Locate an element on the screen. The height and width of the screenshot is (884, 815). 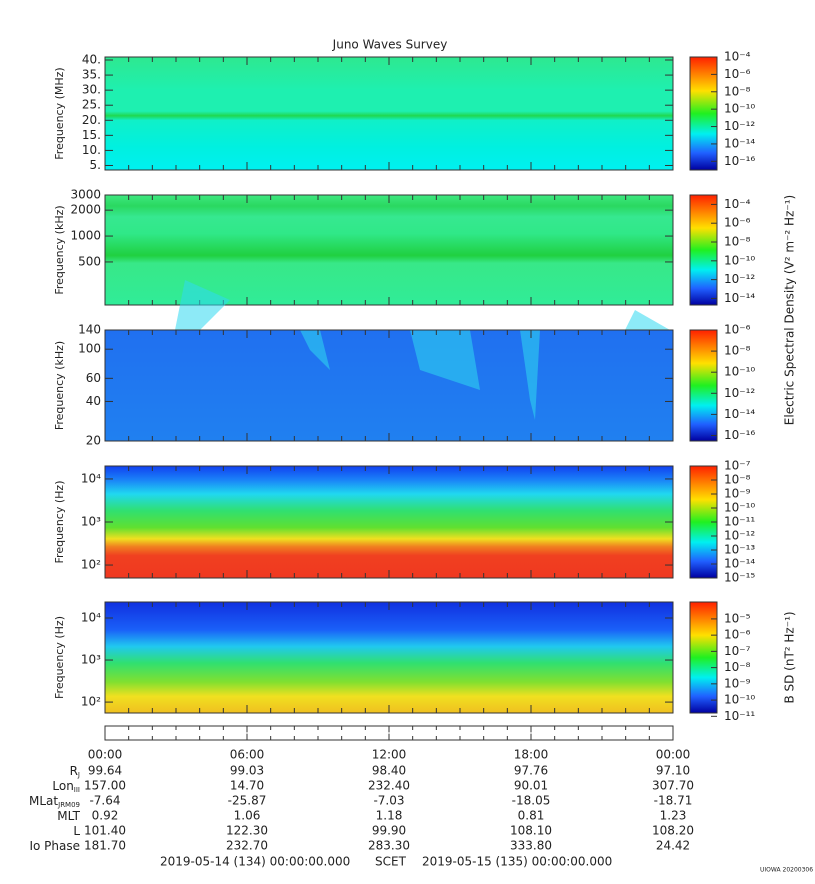
ephemeris-name: MLatJRM09 is located at coordinates (54, 802).